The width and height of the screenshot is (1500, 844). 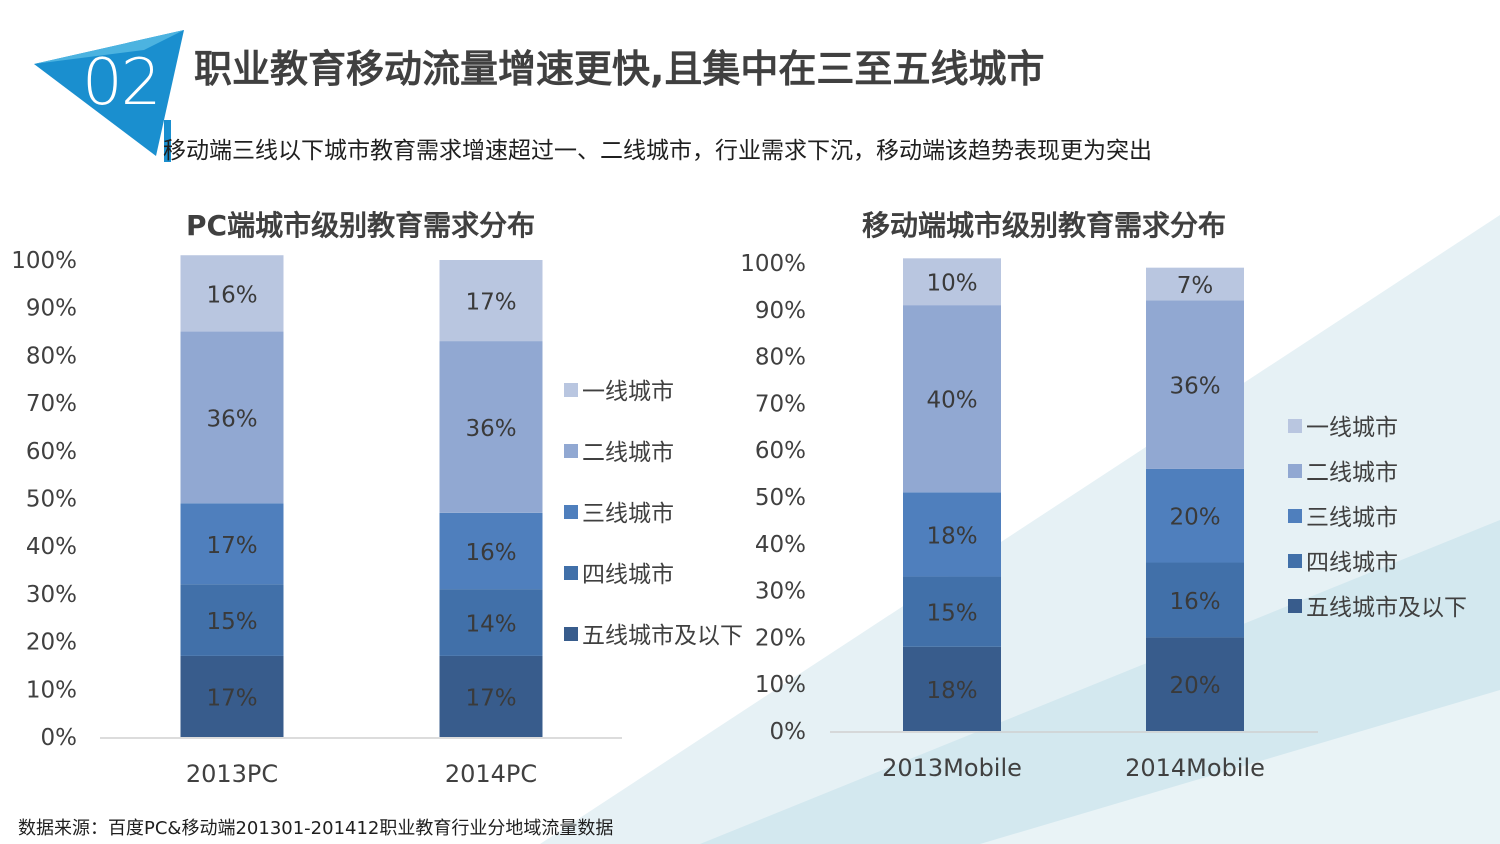 What do you see at coordinates (628, 575) in the screenshot?
I see `pc-legend-label: 四线城市` at bounding box center [628, 575].